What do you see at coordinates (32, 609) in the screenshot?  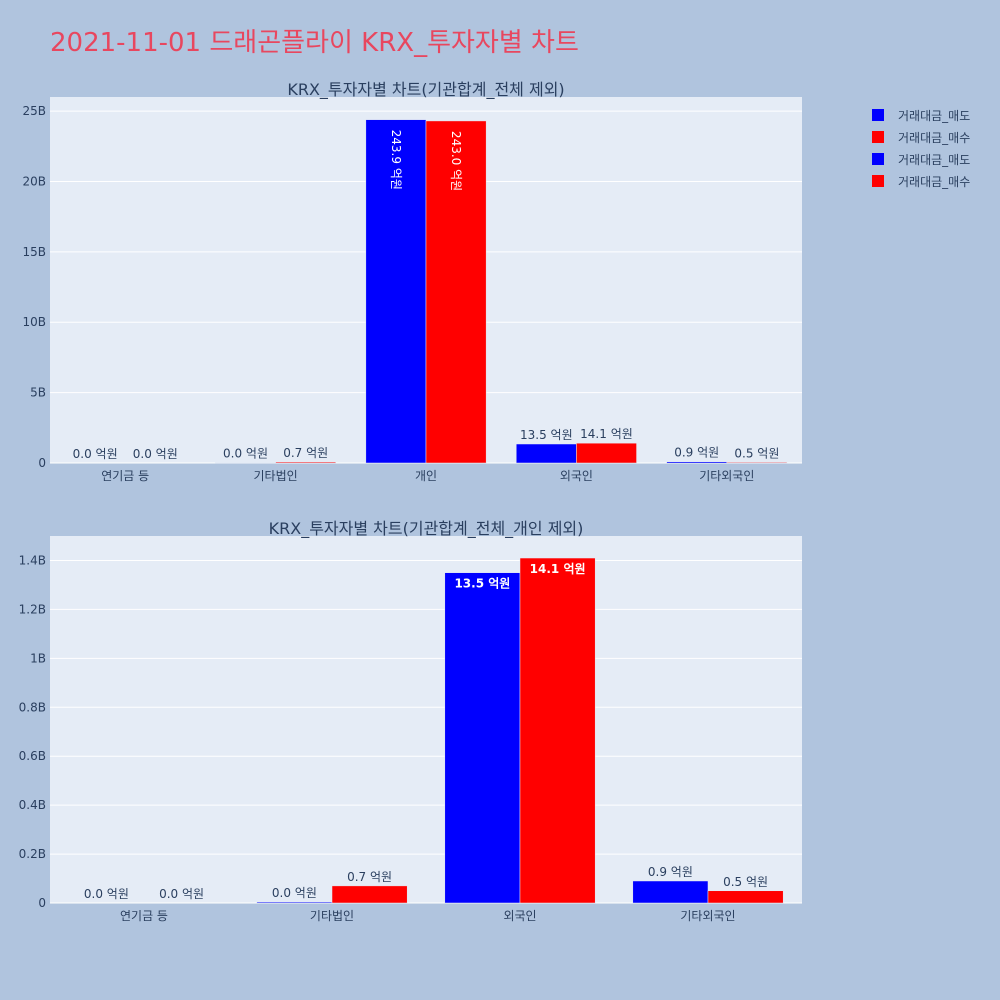 I see `y-tick-label: 1.2B` at bounding box center [32, 609].